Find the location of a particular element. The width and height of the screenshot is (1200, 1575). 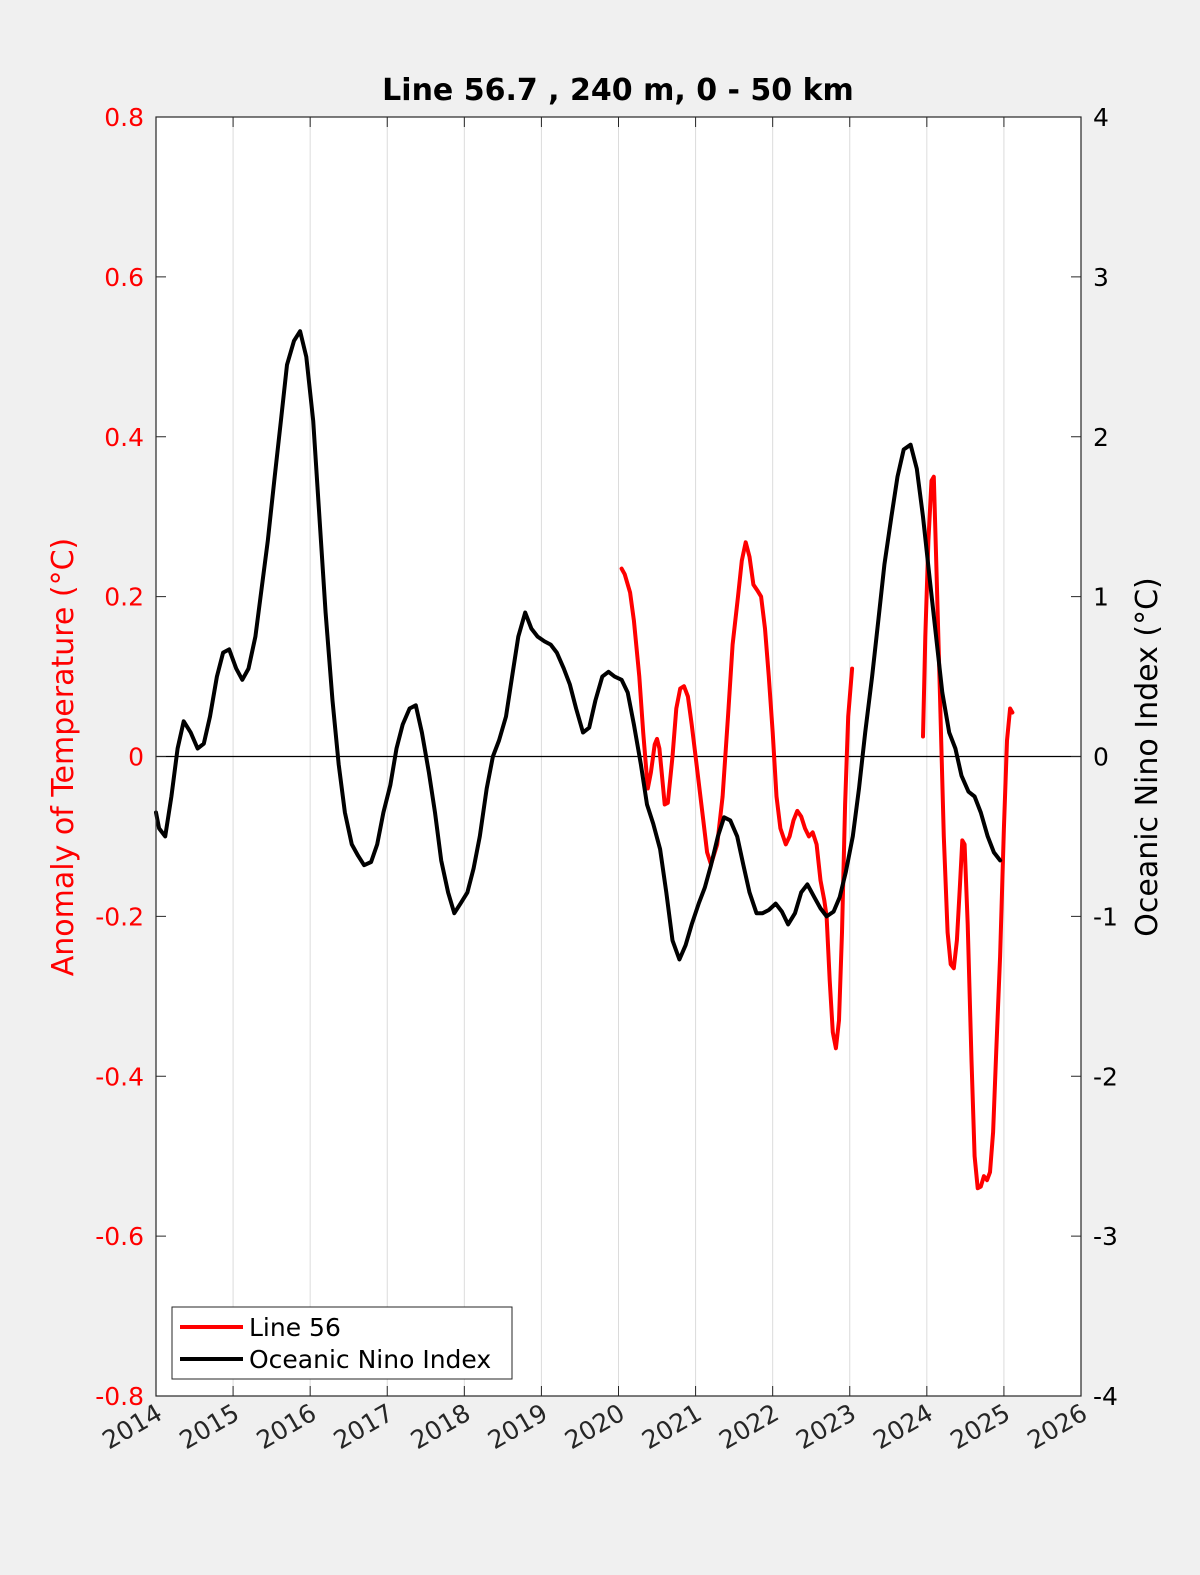

y-right-tick-label: -4 is located at coordinates (1105, 1396).